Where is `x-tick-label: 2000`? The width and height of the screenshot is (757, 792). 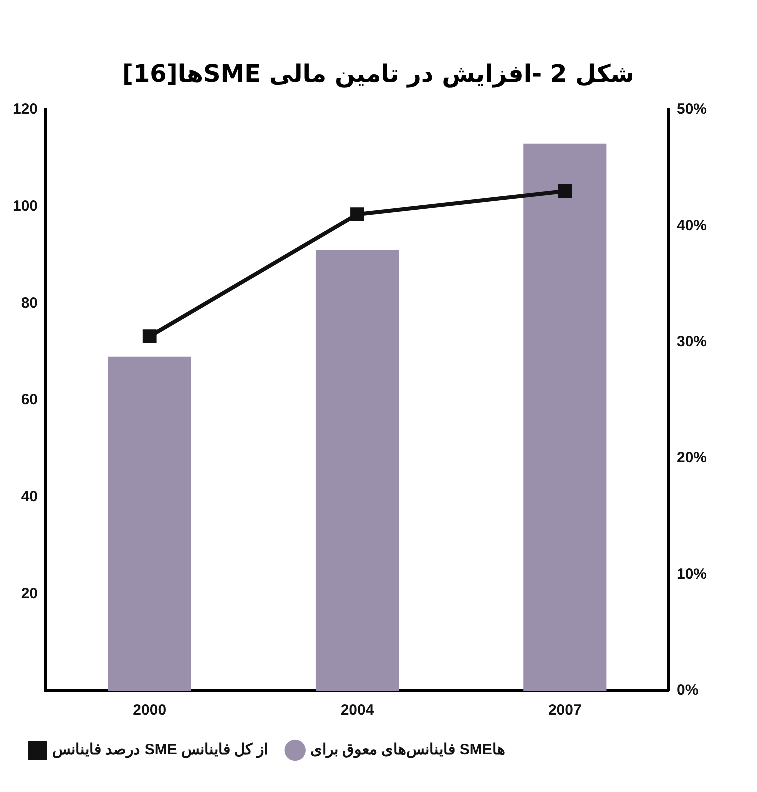
x-tick-label: 2000 is located at coordinates (150, 711).